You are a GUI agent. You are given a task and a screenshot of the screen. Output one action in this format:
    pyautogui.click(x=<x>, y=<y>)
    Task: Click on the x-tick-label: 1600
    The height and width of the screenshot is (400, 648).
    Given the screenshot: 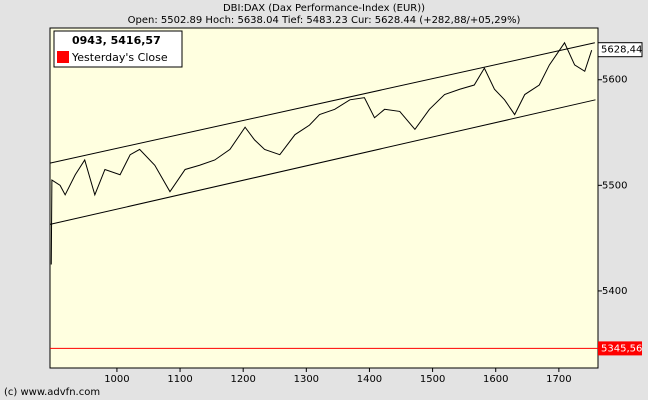 What is the action you would take?
    pyautogui.click(x=495, y=379)
    